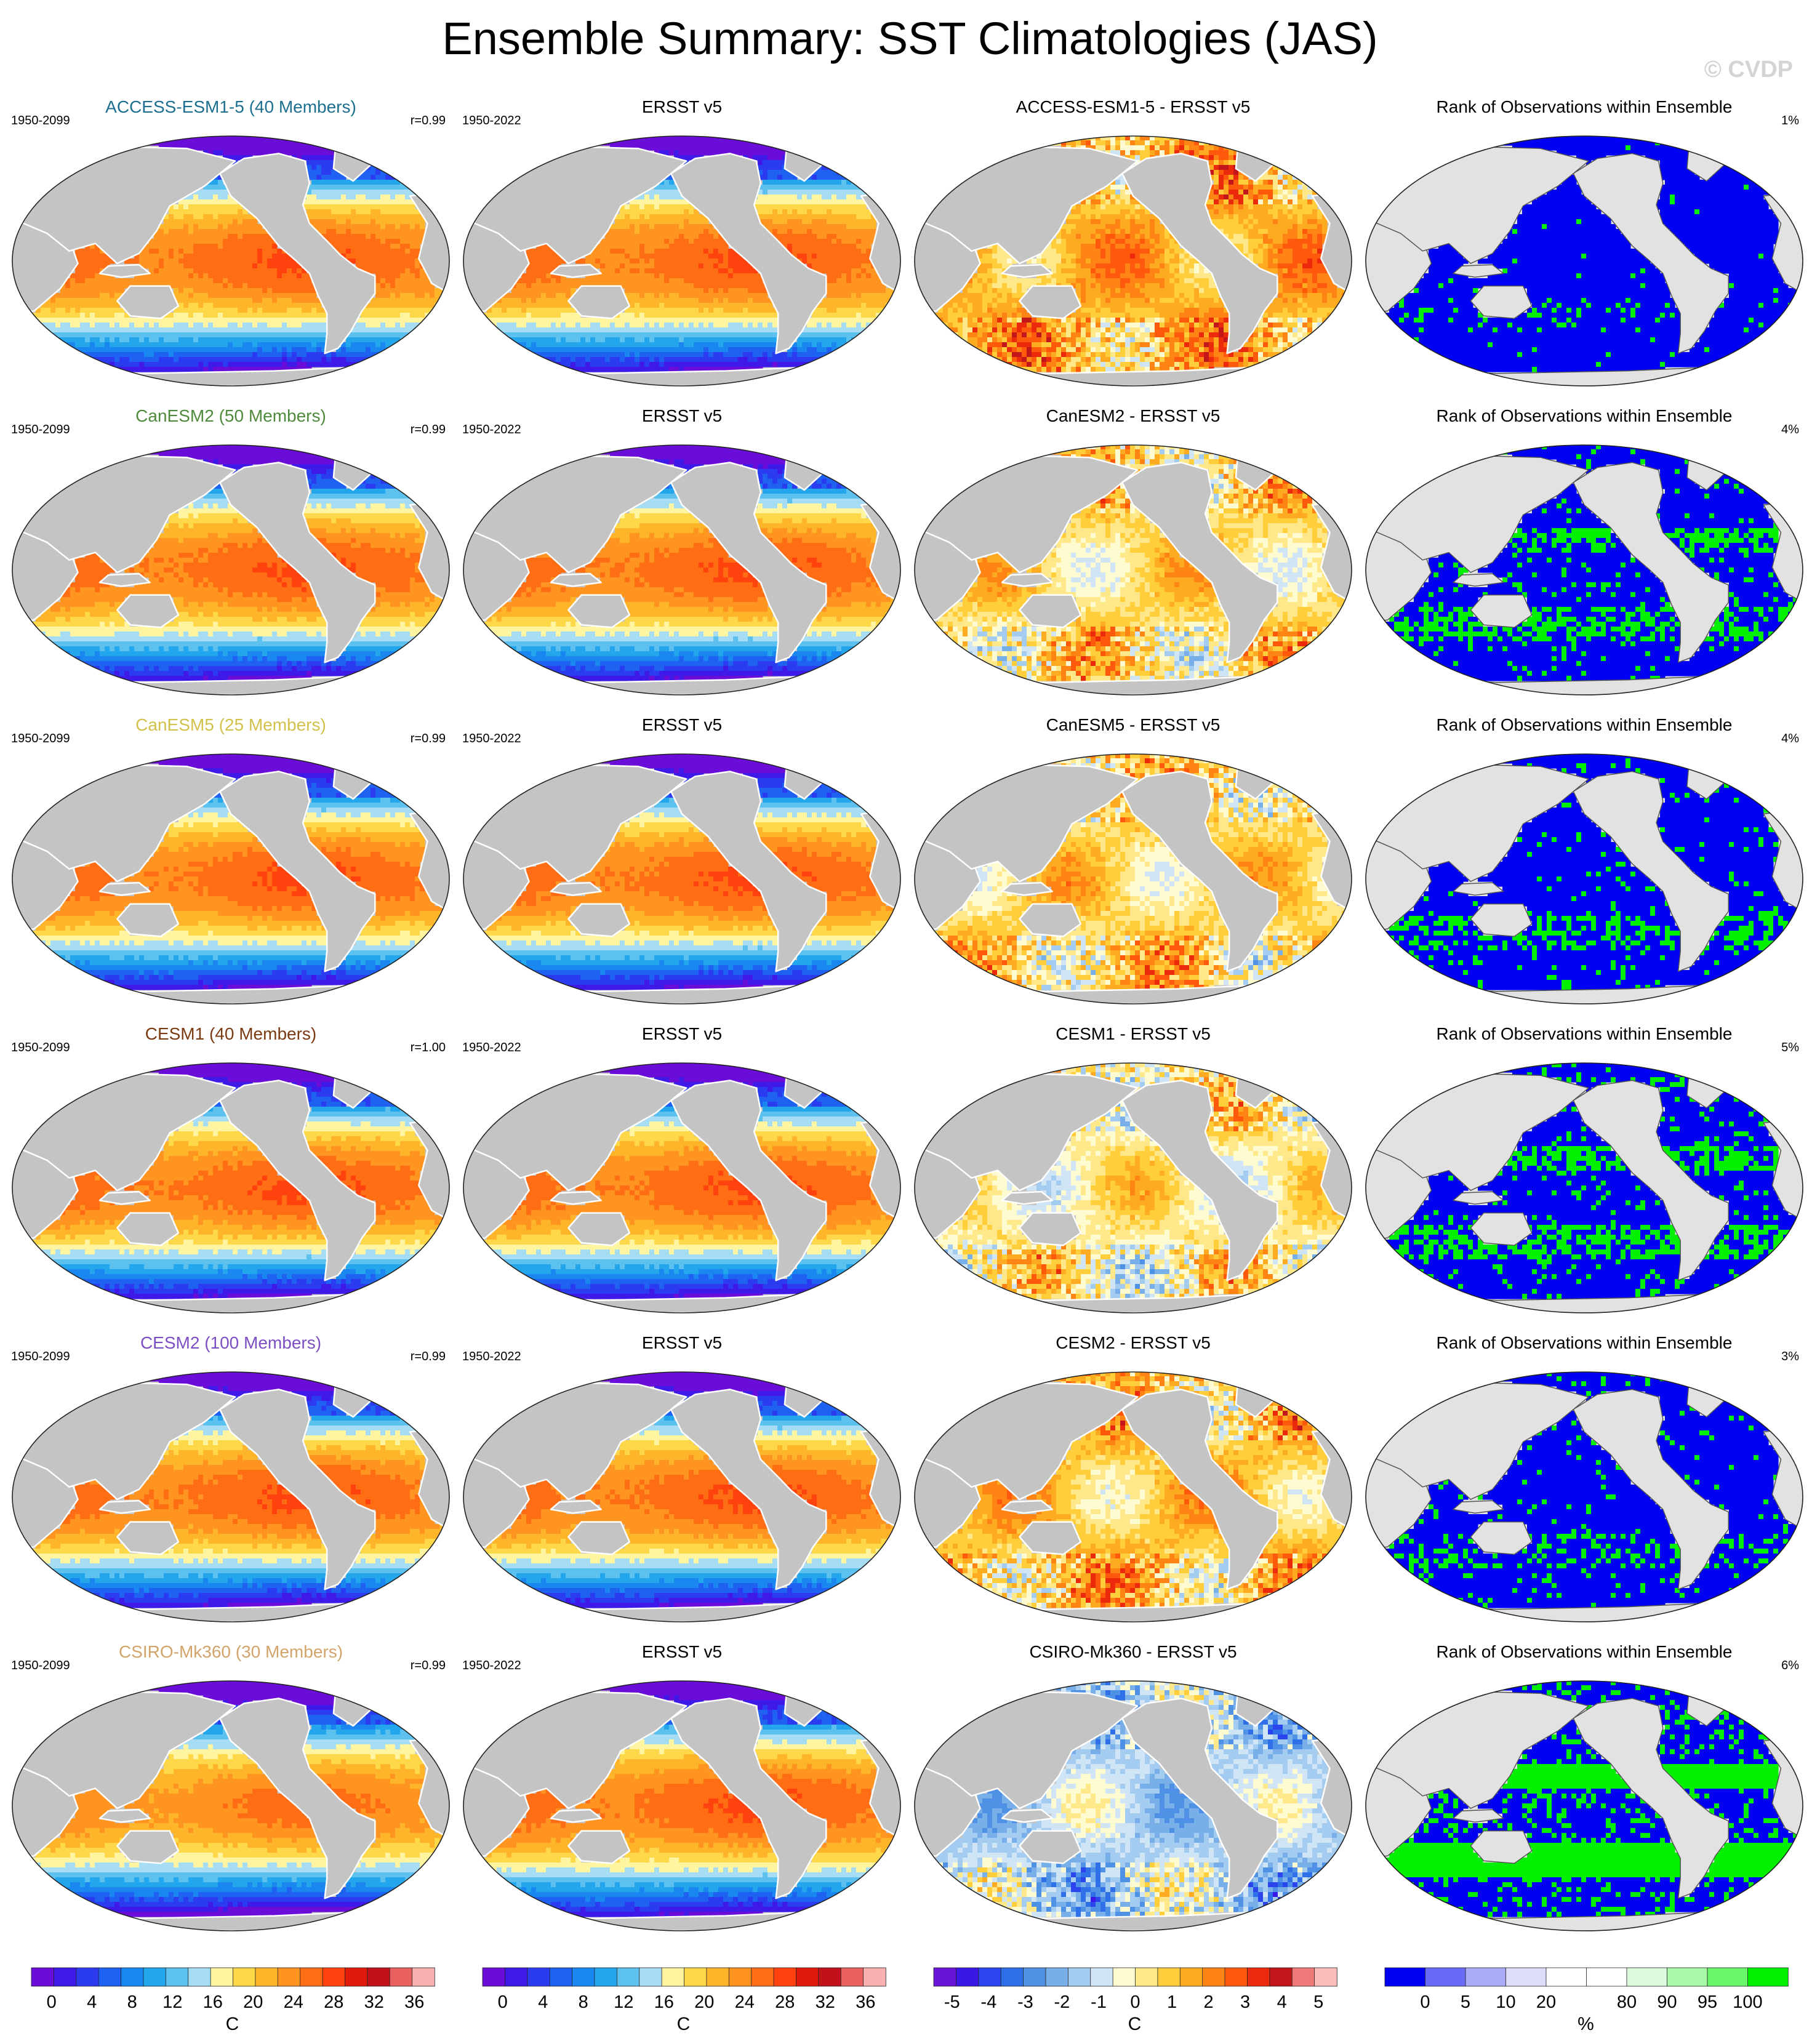 The width and height of the screenshot is (1820, 2041). I want to click on panel-obs-2: ERSST v5 1950-2022, so click(682, 863).